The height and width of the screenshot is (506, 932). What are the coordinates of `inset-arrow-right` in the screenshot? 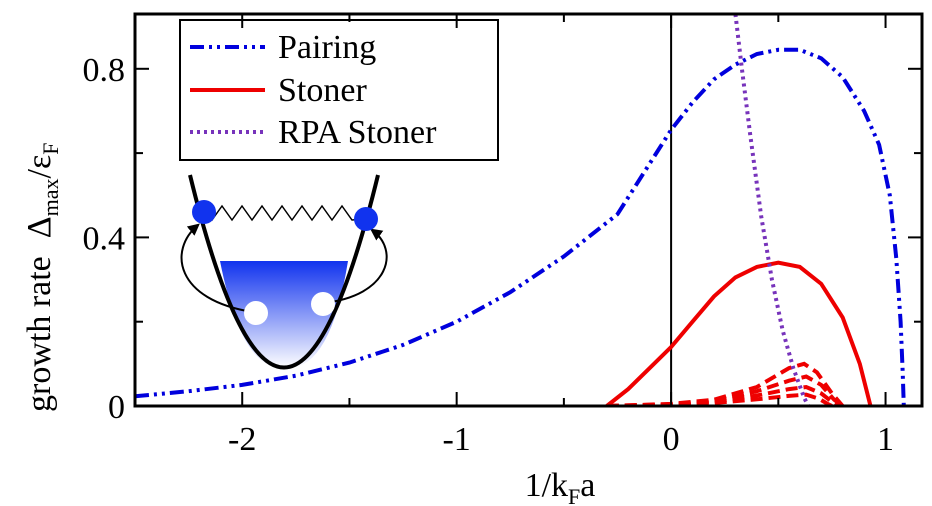 It's located at (355, 266).